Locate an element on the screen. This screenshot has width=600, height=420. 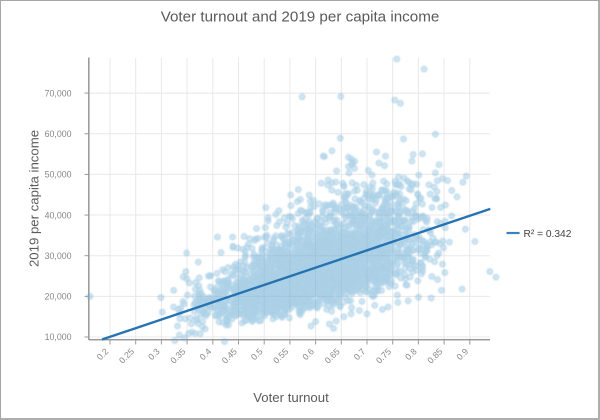
svg-text: 0.5 is located at coordinates (257, 354).